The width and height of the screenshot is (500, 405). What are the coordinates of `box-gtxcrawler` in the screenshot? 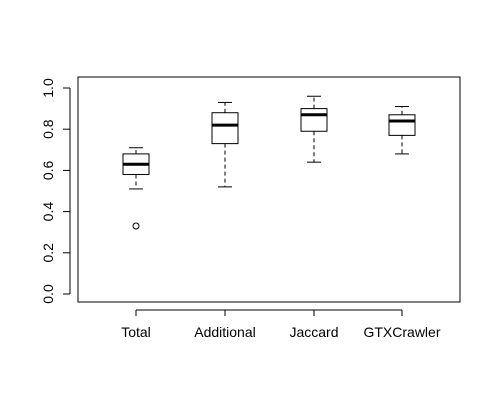 It's located at (402, 130).